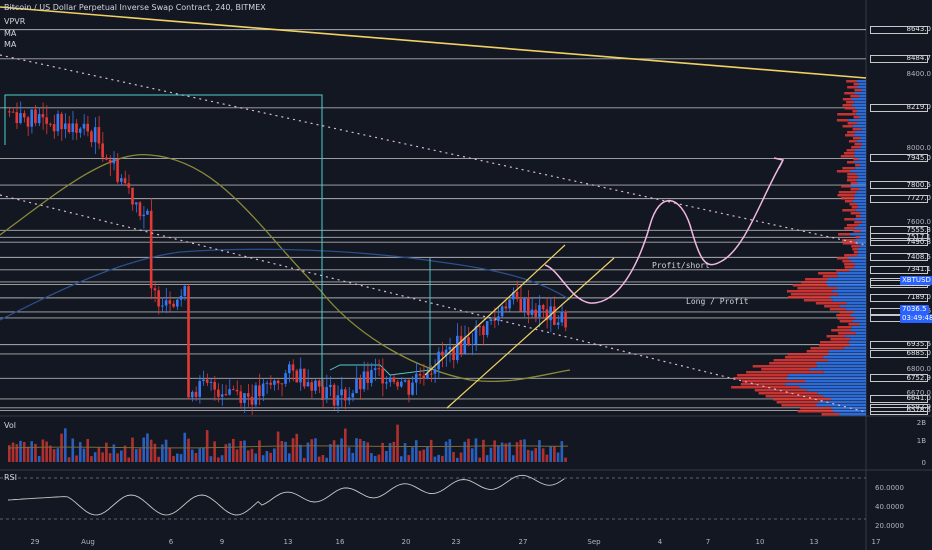 The width and height of the screenshot is (932, 550). Describe the element at coordinates (919, 393) in the screenshot. I see `price-label: 6670.0` at that location.